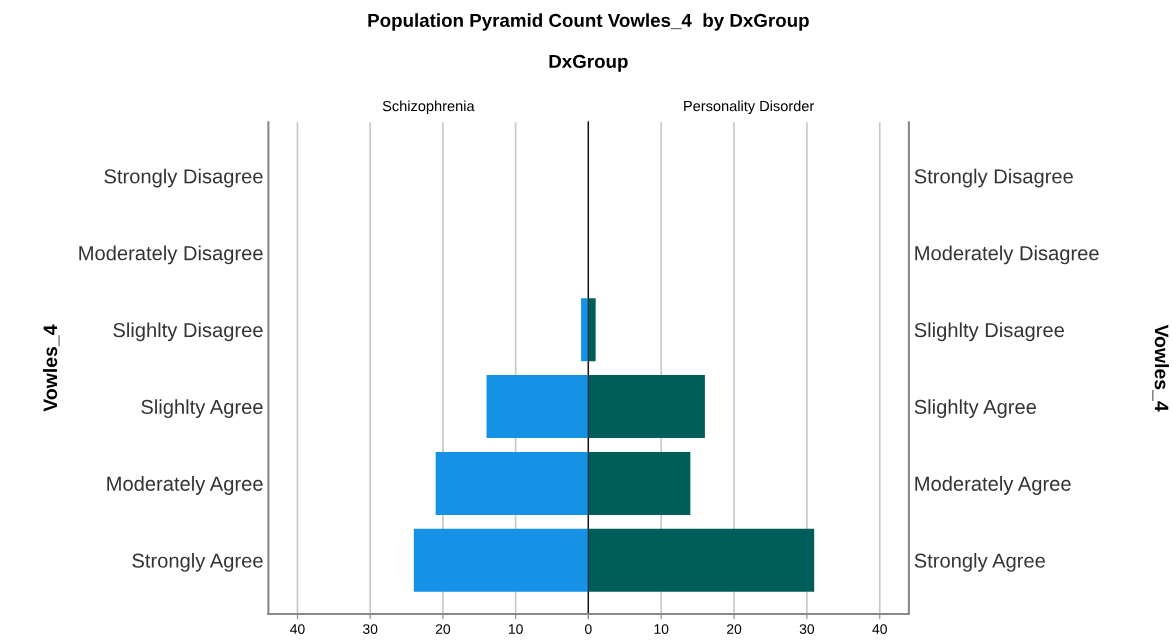 The height and width of the screenshot is (643, 1172). What do you see at coordinates (749, 107) in the screenshot?
I see `text: Personality Disorder` at bounding box center [749, 107].